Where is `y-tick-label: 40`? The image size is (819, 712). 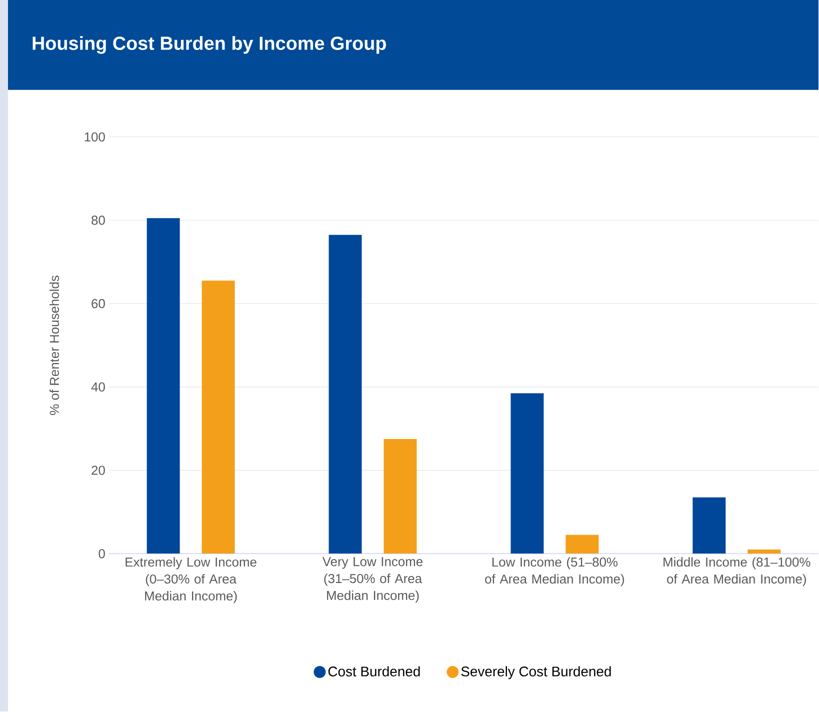
y-tick-label: 40 is located at coordinates (98, 387).